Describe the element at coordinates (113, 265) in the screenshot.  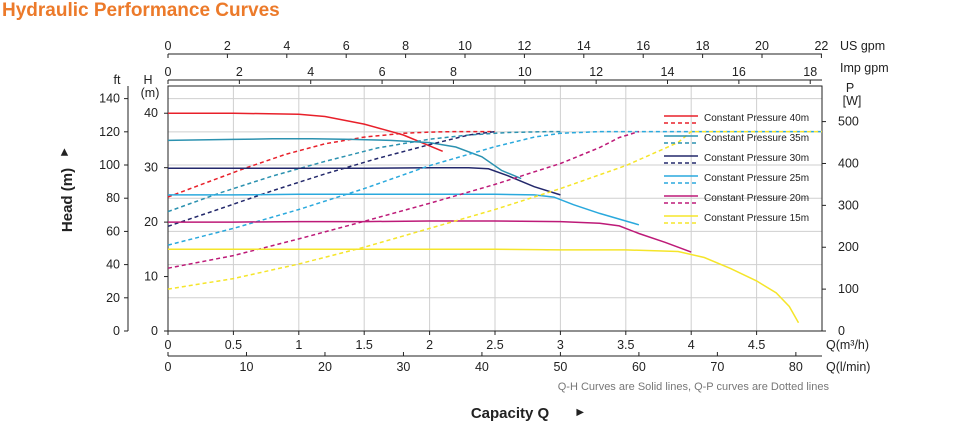
I see `head-ft-tick-label: 40` at that location.